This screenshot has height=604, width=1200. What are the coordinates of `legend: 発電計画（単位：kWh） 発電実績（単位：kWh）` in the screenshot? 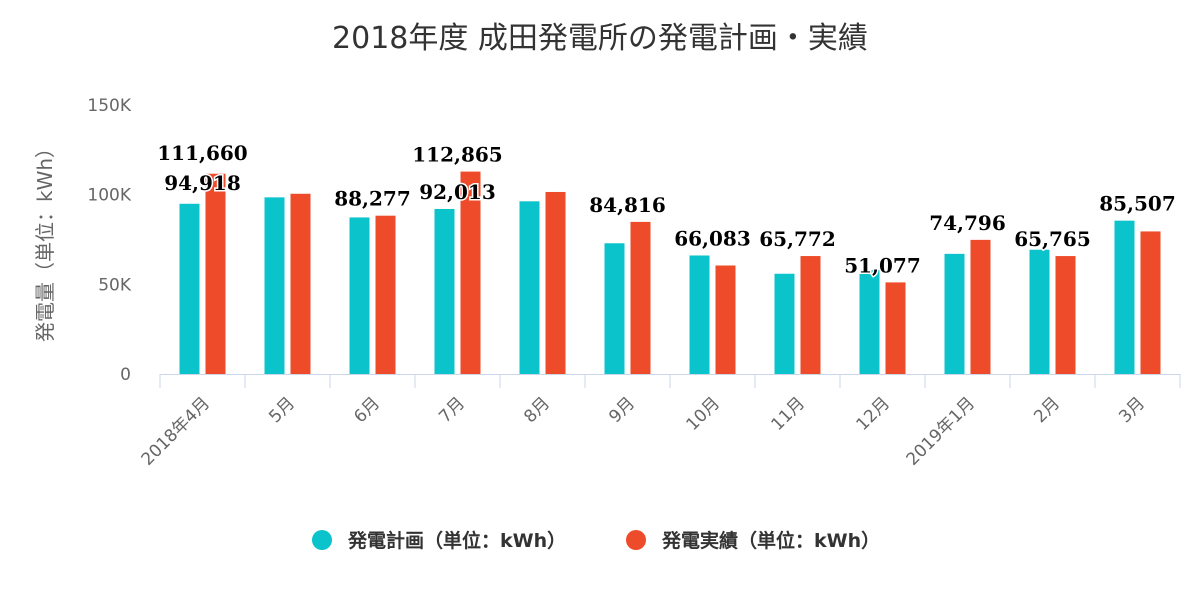 It's located at (596, 540).